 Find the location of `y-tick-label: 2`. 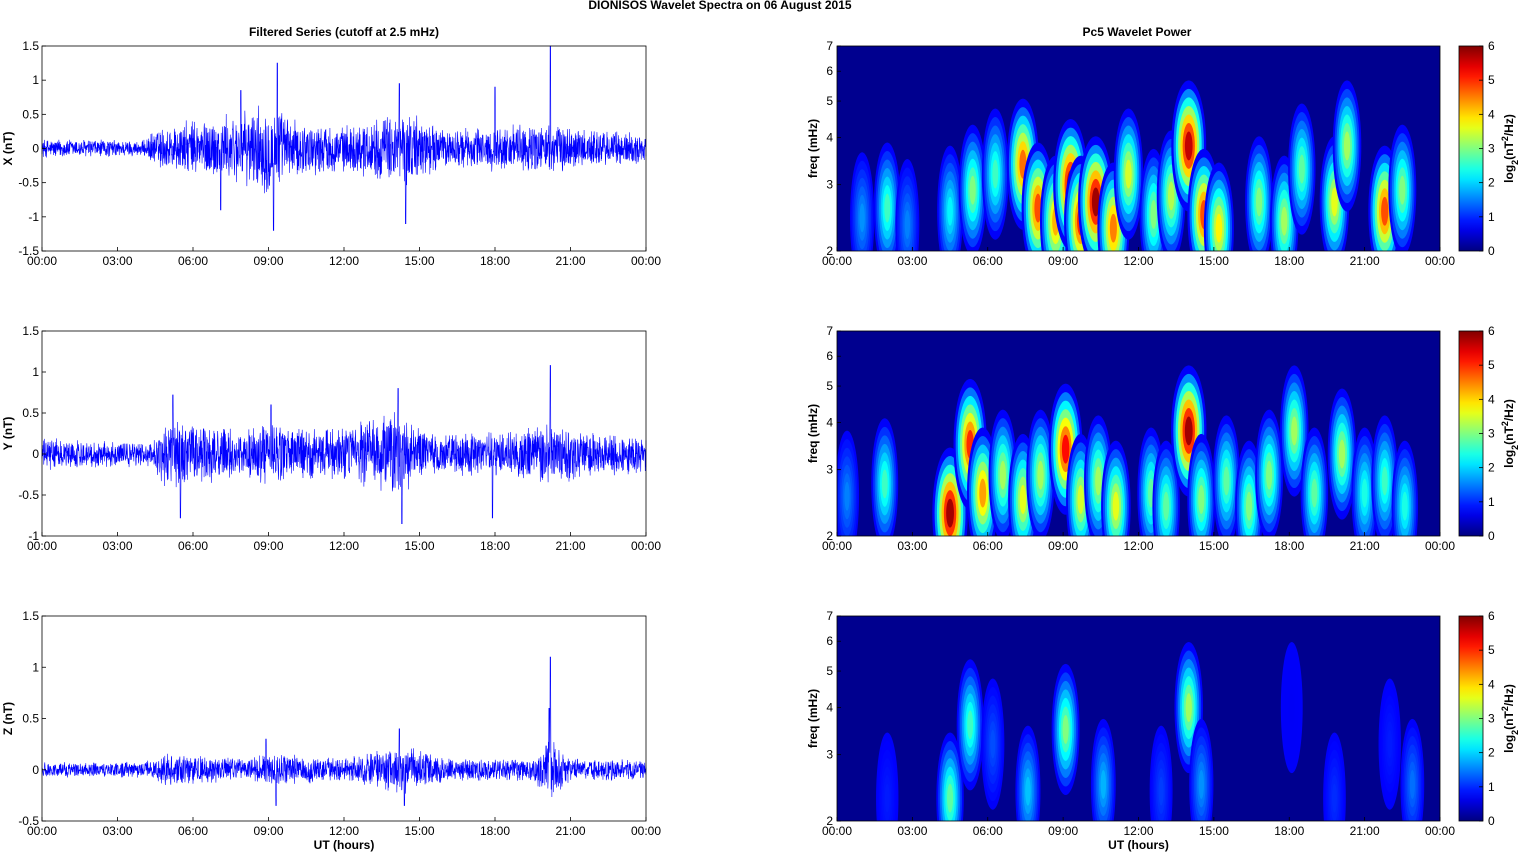

y-tick-label: 2 is located at coordinates (829, 251).